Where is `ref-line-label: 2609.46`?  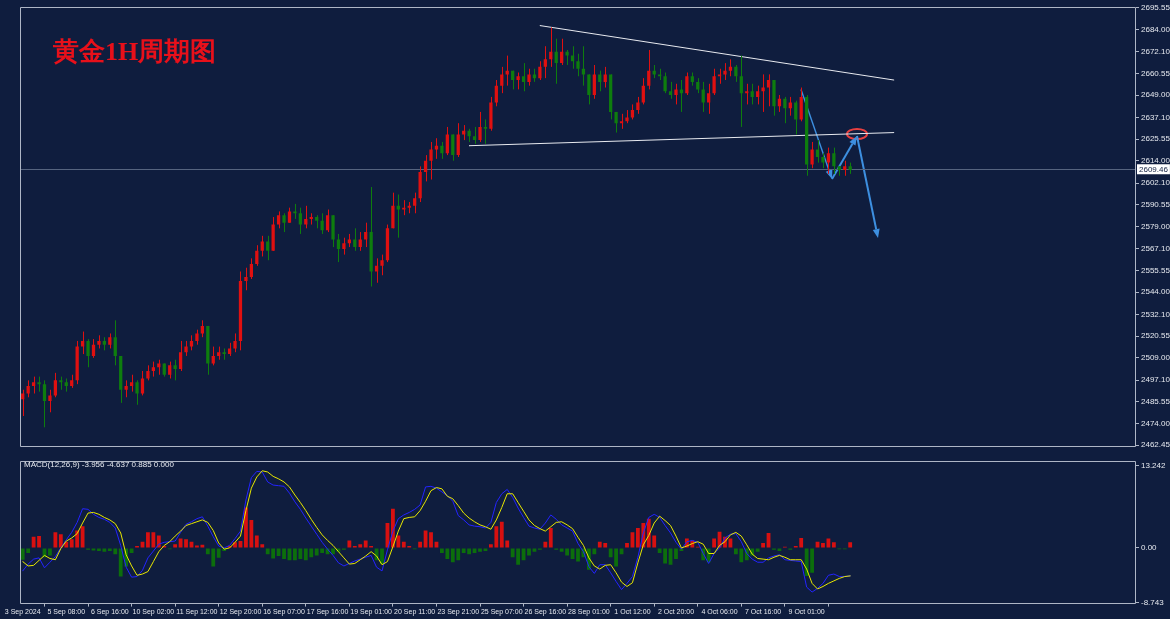 ref-line-label: 2609.46 is located at coordinates (1154, 169).